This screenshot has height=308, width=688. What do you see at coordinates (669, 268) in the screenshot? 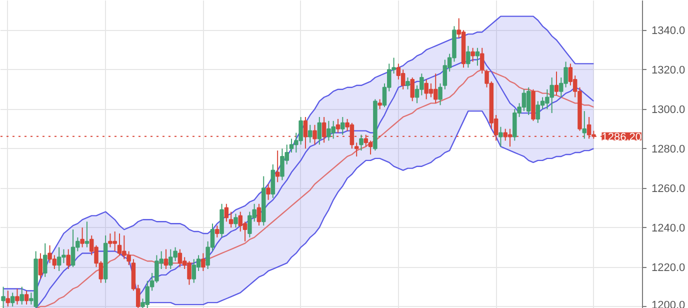
I see `y-tick-label: 1220.0` at bounding box center [669, 268].